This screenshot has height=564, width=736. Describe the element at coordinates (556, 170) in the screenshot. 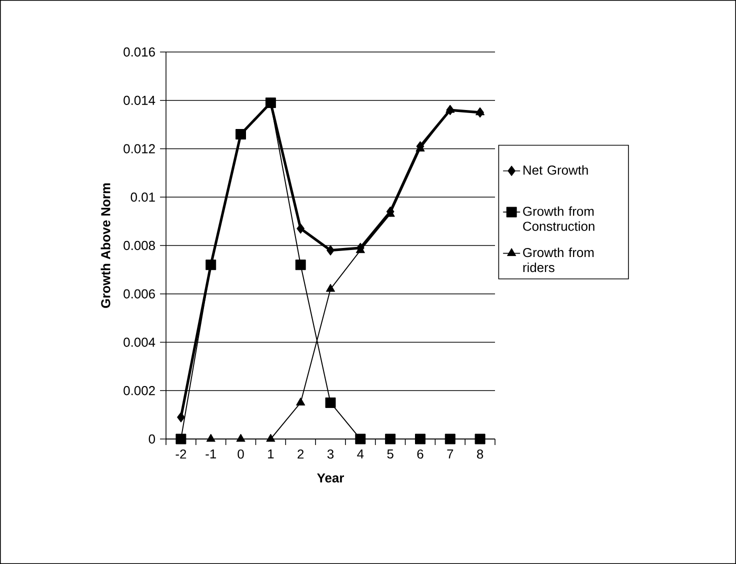

I see `legend-label: Net Growth` at that location.